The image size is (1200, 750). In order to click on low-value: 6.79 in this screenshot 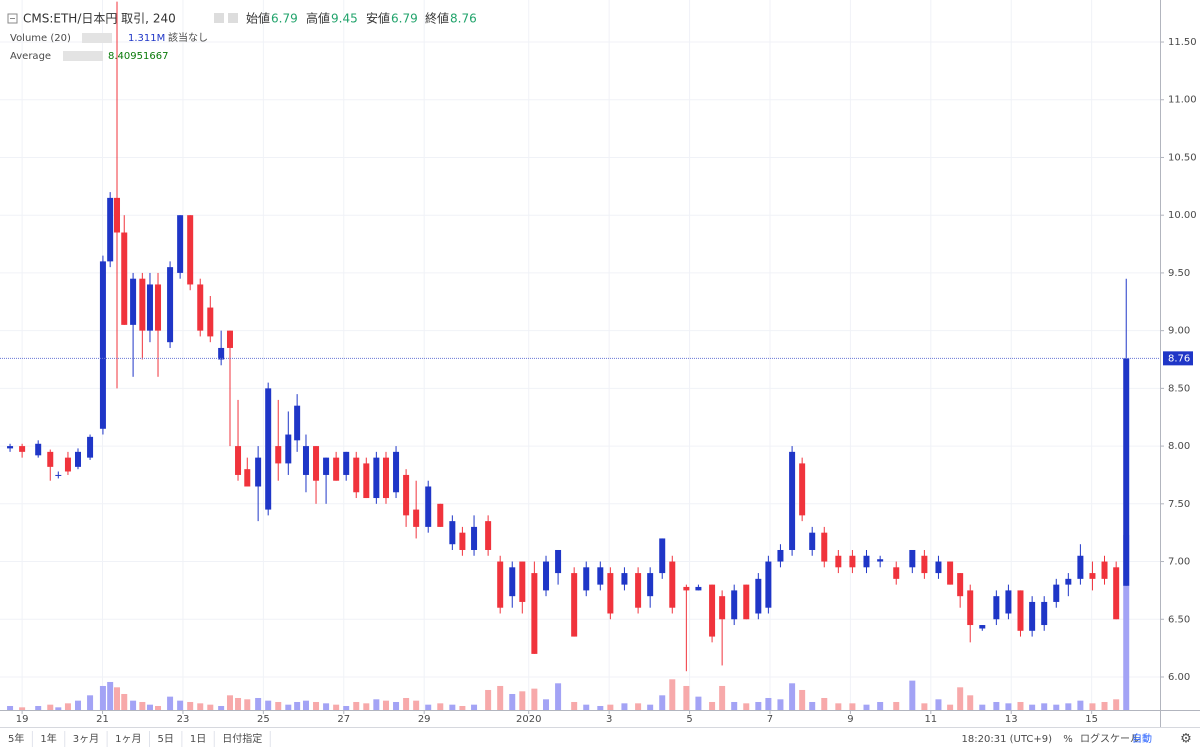, I will do `click(404, 19)`.